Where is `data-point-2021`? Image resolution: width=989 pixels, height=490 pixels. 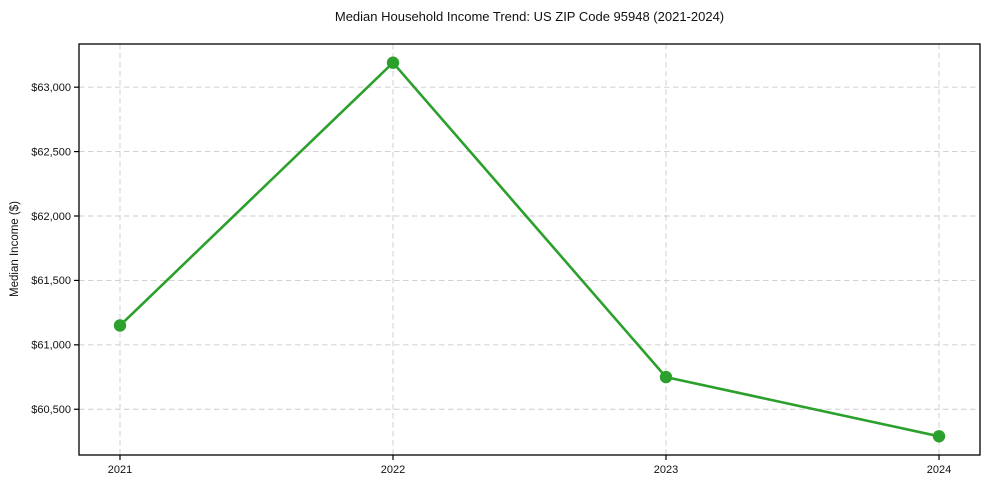
data-point-2021 is located at coordinates (120, 325).